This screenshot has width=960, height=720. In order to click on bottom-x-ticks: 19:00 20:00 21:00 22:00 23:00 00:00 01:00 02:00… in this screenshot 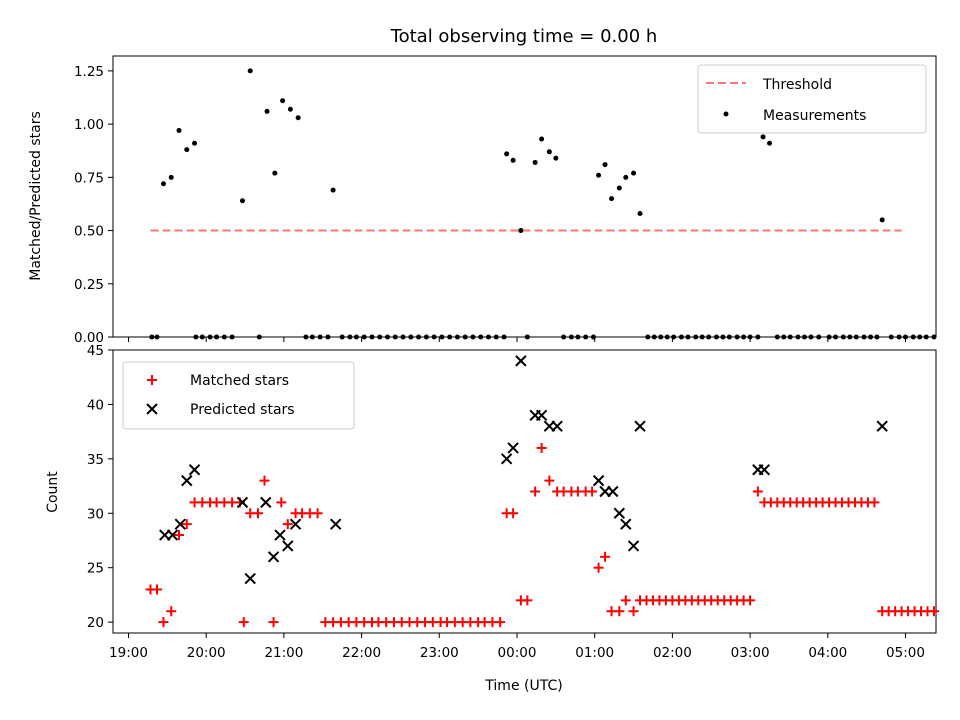, I will do `click(517, 647)`.